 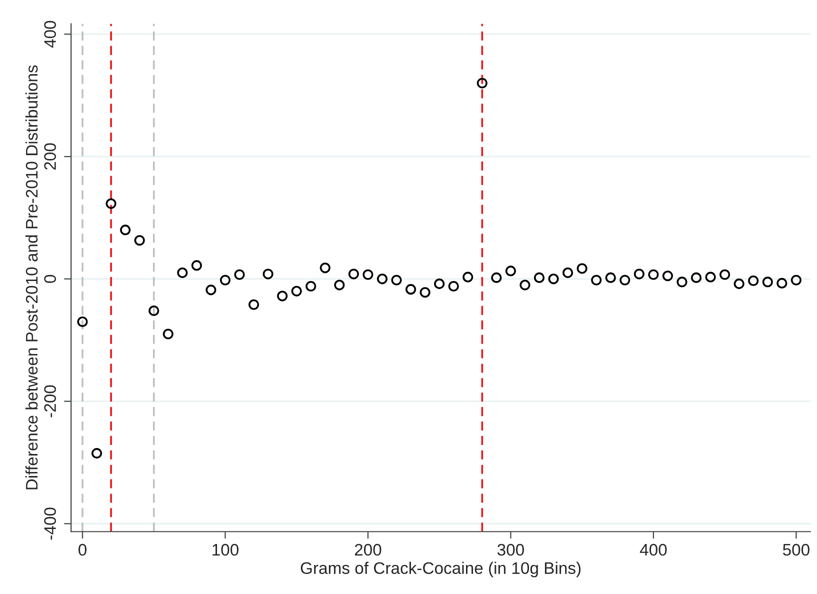 I want to click on y-tick-label: -200, so click(x=50, y=401).